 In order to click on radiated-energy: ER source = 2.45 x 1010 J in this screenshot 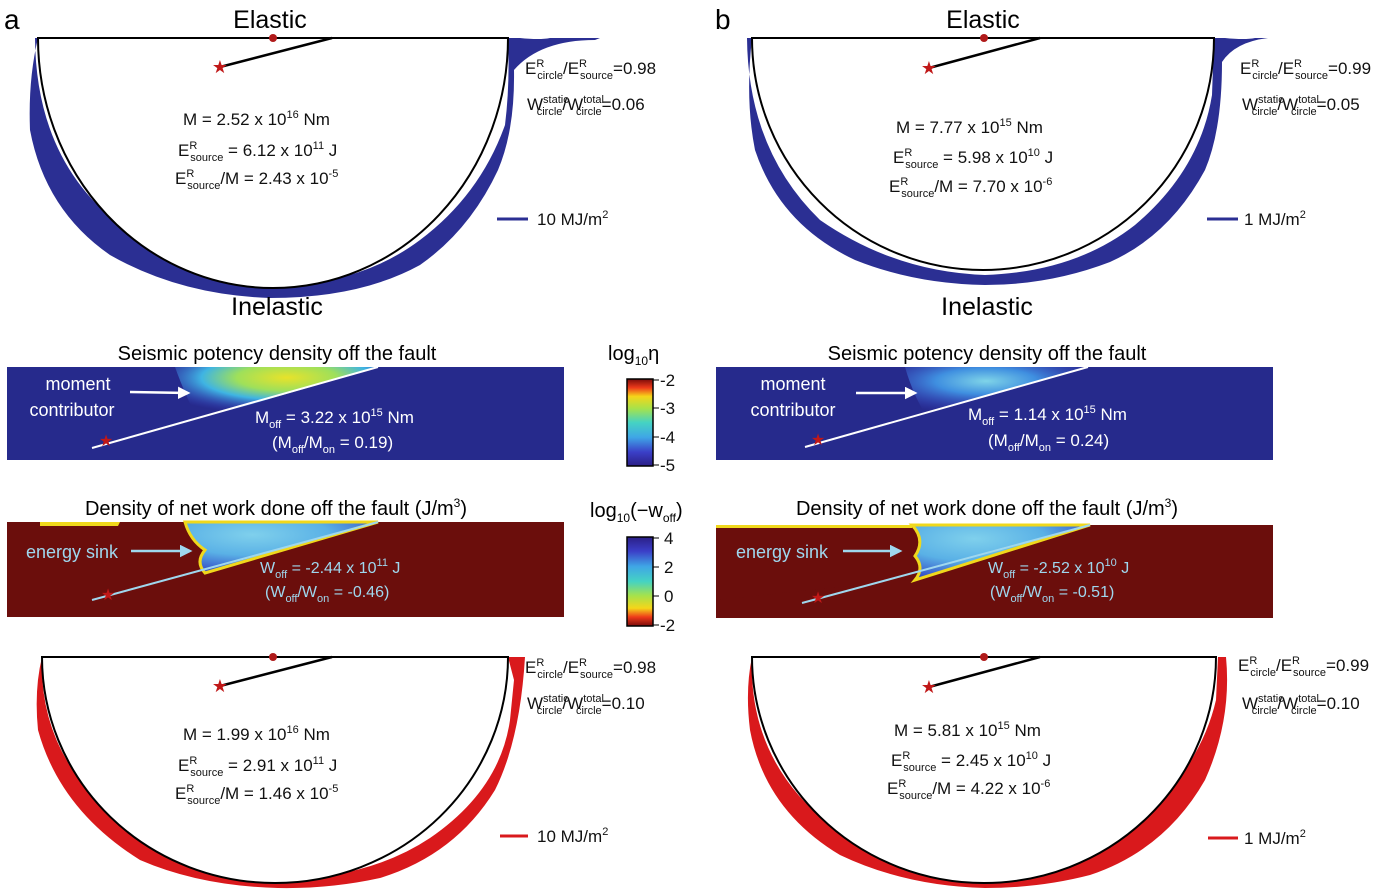, I will do `click(971, 762)`.